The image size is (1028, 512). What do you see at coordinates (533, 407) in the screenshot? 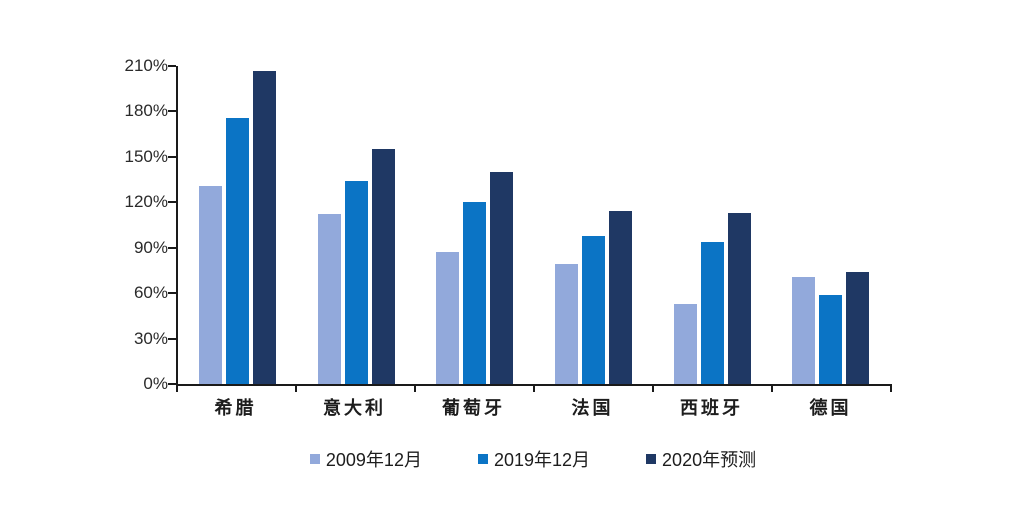
I see `x-axis-category-labels: 希腊 意大利 葡萄牙 法国 西班牙 德国` at bounding box center [533, 407].